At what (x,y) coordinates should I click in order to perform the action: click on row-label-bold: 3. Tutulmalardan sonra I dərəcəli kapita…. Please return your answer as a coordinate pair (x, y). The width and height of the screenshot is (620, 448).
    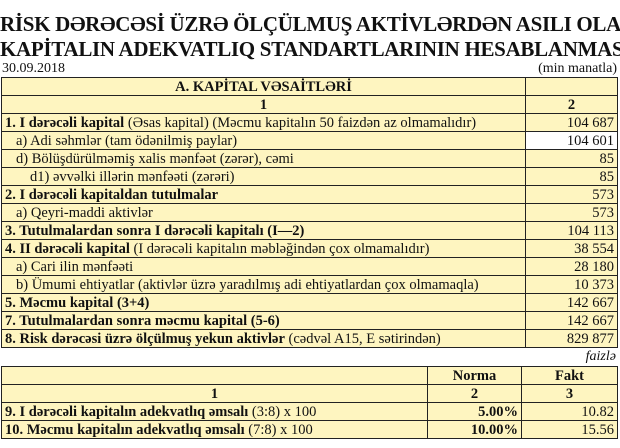
    Looking at the image, I should click on (155, 230).